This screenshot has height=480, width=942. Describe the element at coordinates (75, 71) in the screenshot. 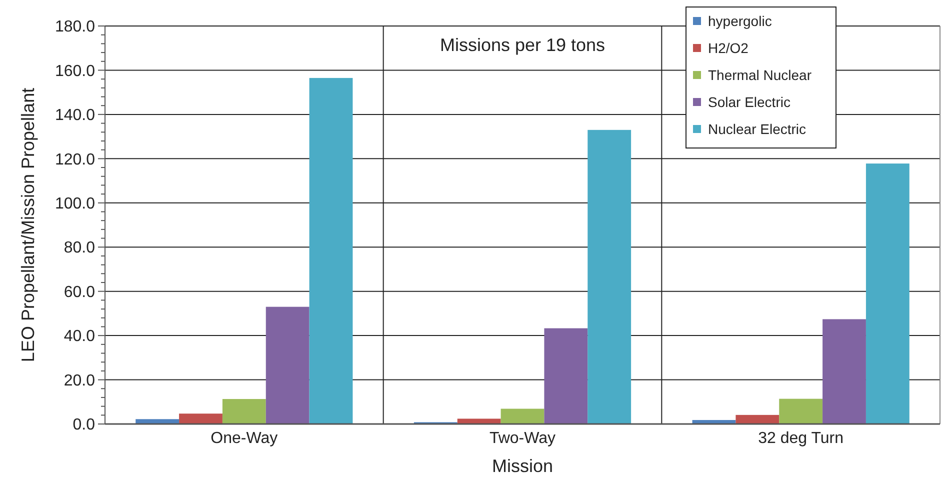

I see `y-tick-label: 160.0` at that location.